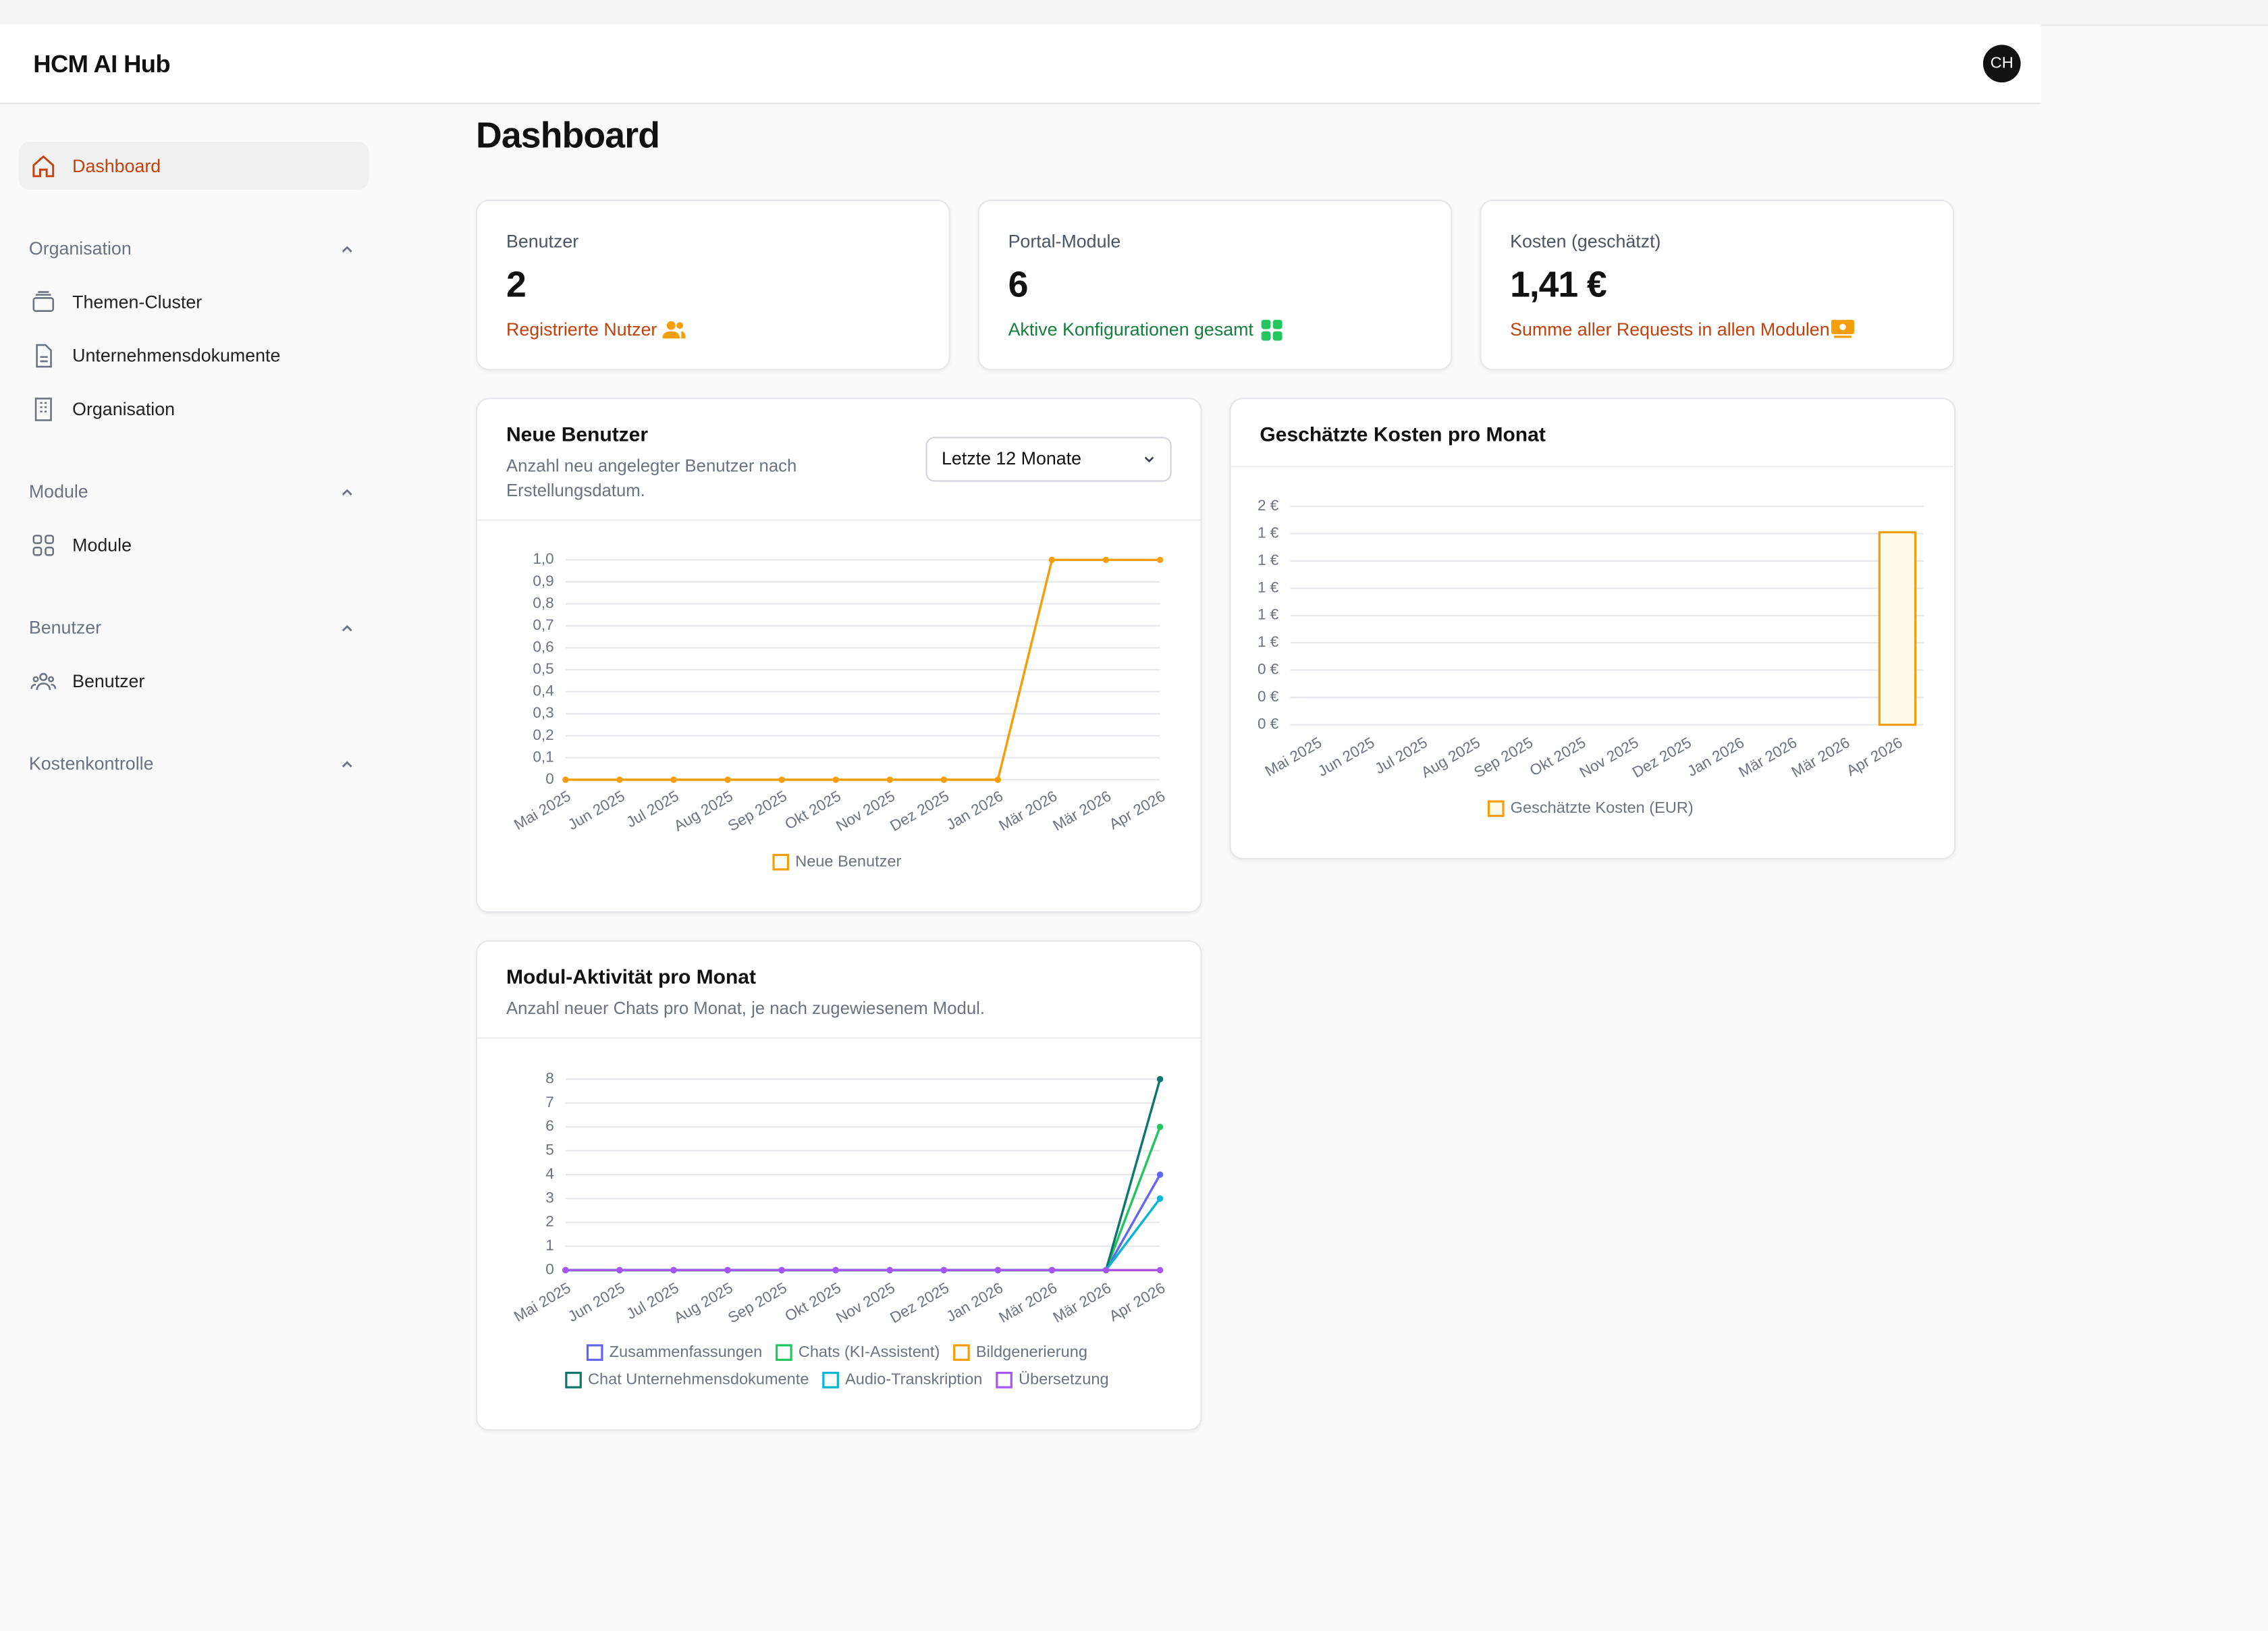 This screenshot has width=2268, height=1631. What do you see at coordinates (116, 166) in the screenshot?
I see `nav-dashboard: Dashboard` at bounding box center [116, 166].